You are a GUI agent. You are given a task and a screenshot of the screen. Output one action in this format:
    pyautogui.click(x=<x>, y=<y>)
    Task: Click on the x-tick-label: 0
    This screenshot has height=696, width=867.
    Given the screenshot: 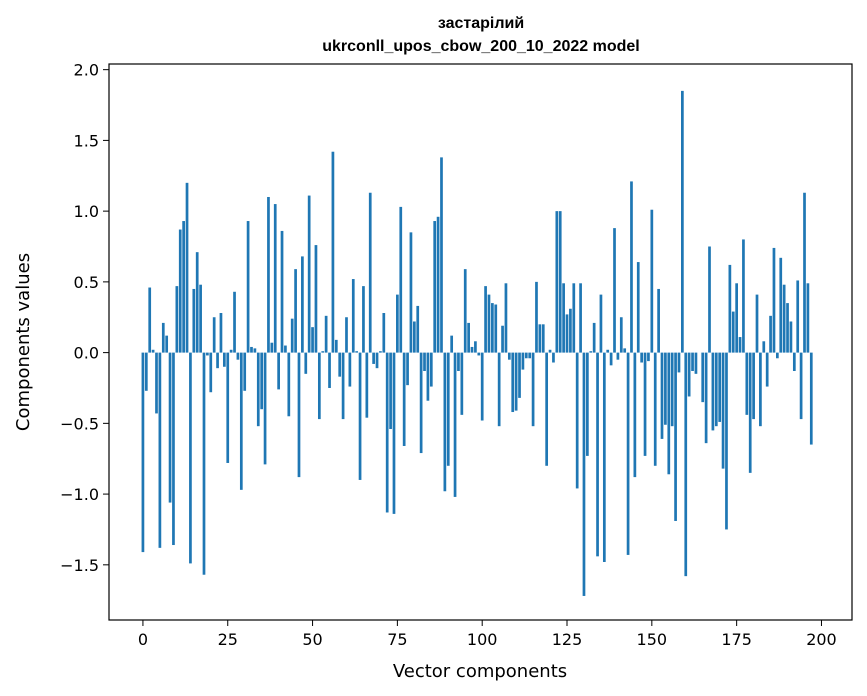 What is the action you would take?
    pyautogui.click(x=143, y=639)
    